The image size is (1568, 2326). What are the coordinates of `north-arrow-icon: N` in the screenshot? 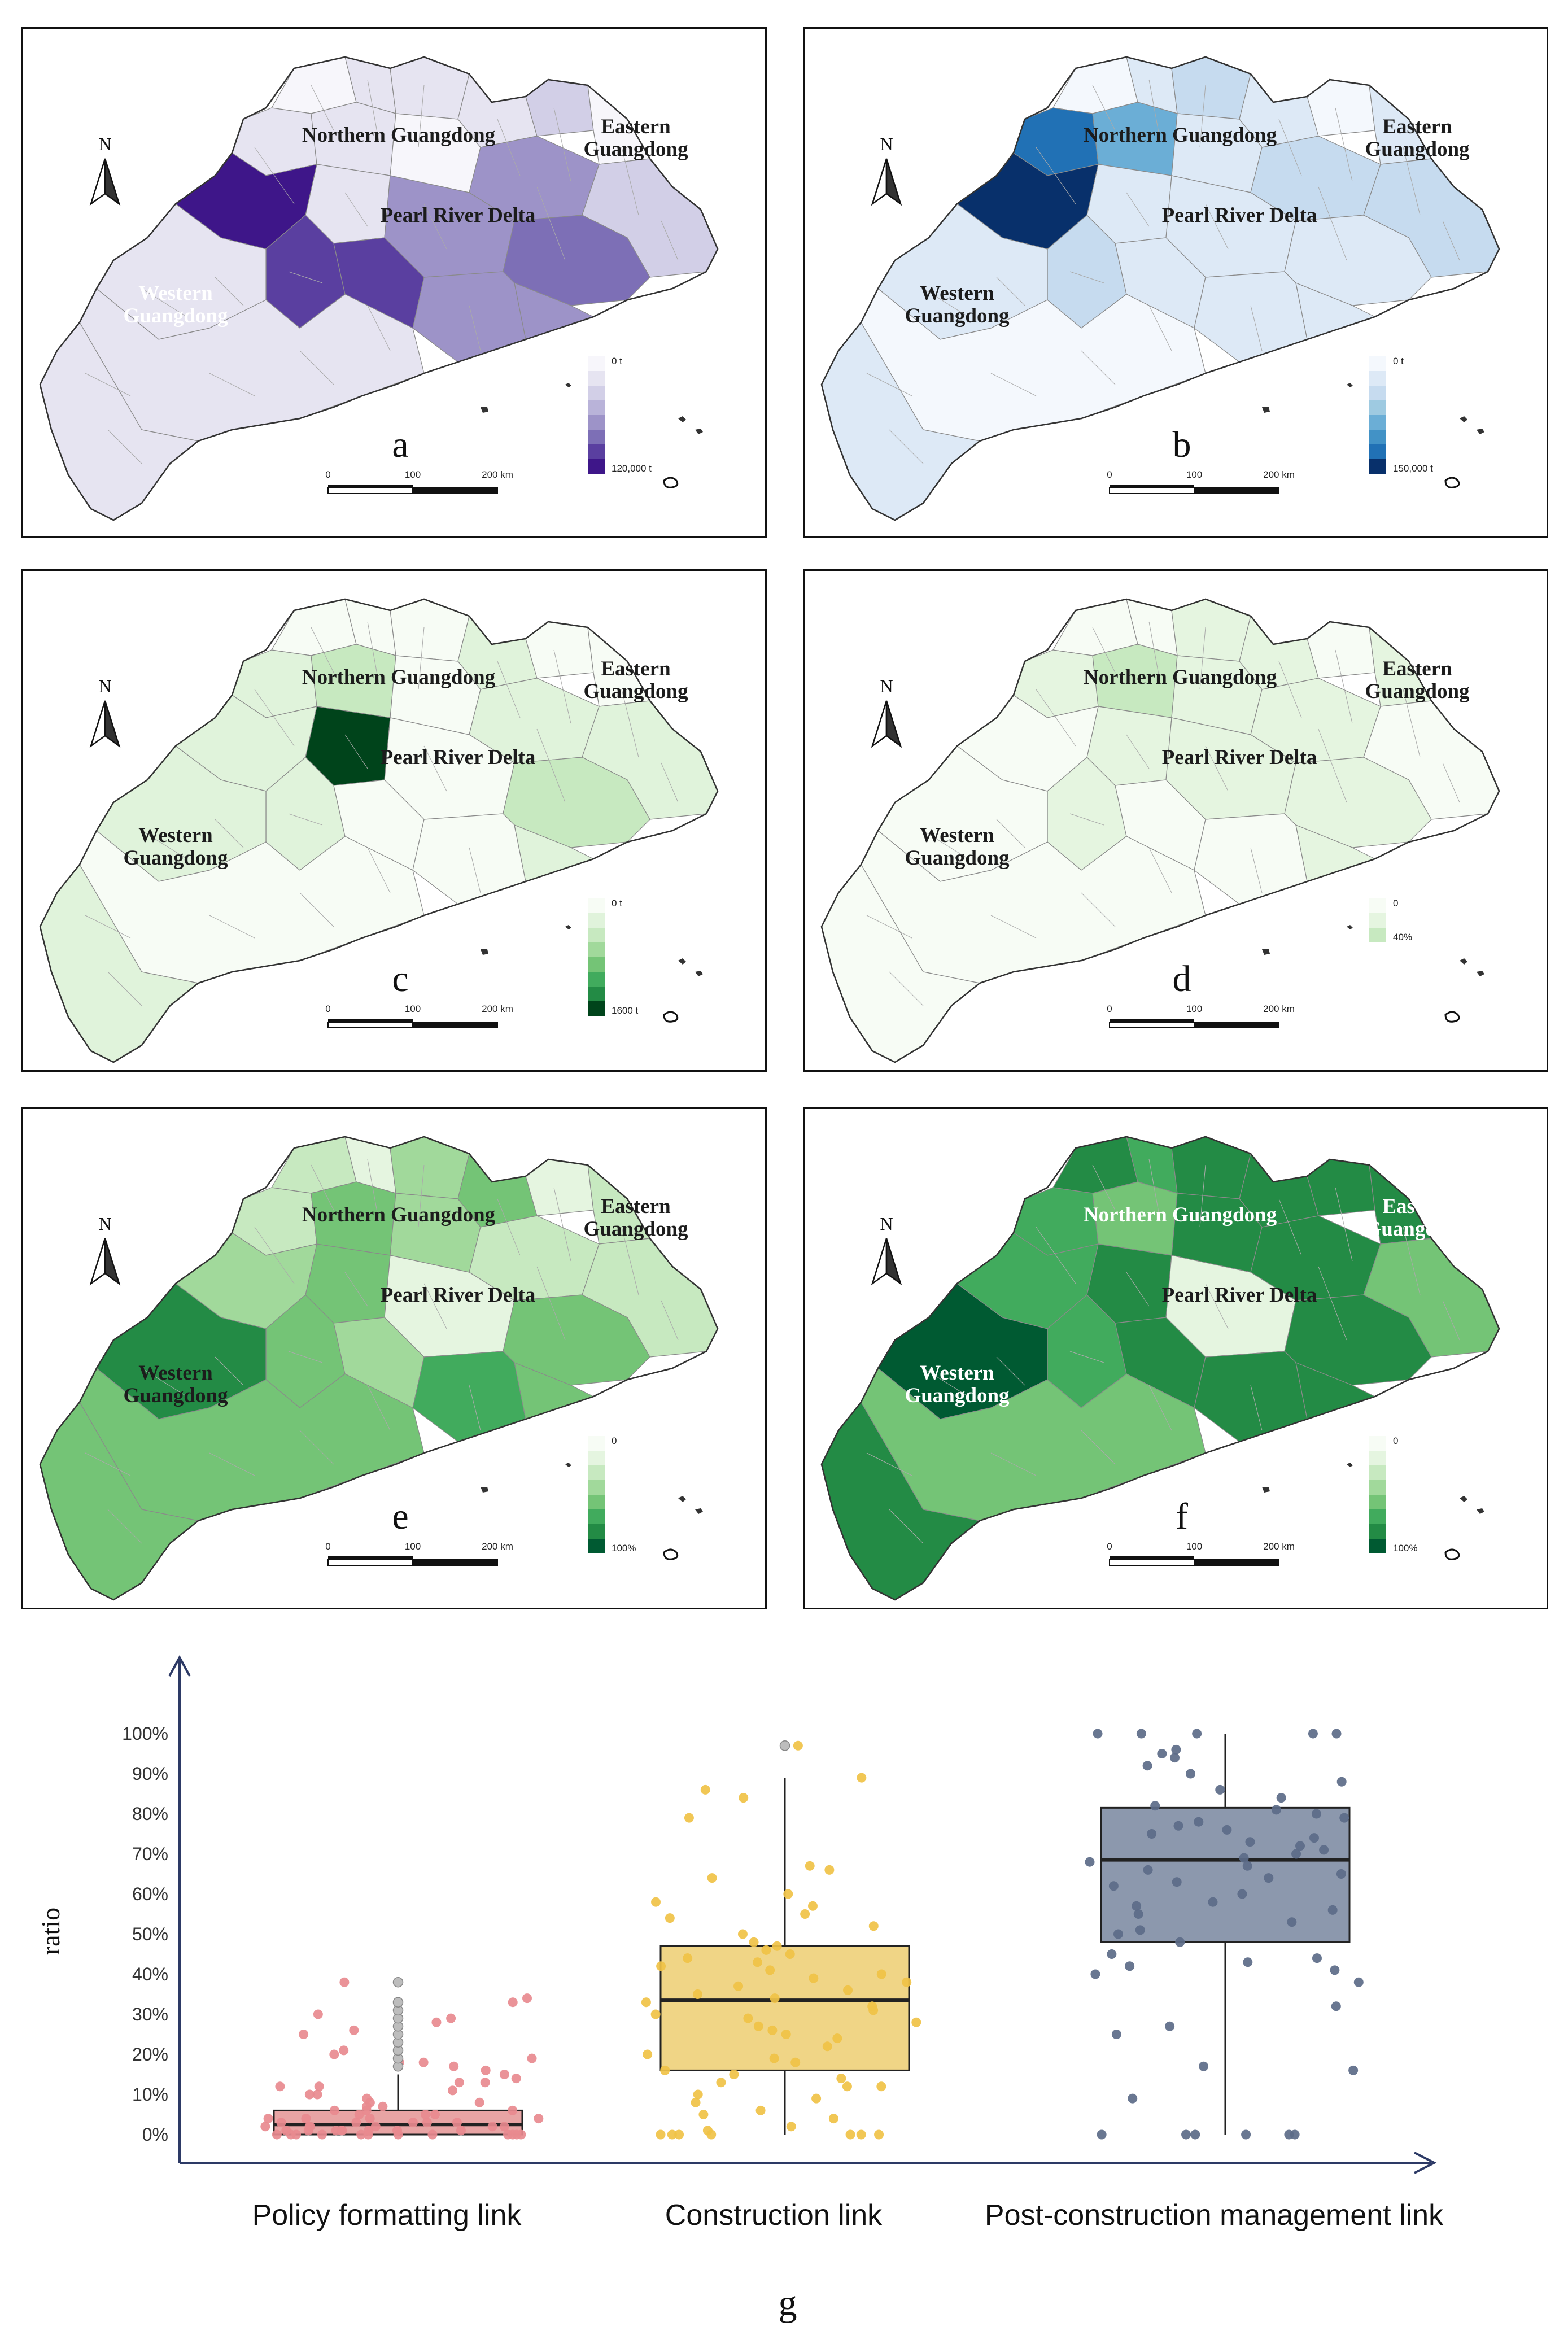 It's located at (105, 170).